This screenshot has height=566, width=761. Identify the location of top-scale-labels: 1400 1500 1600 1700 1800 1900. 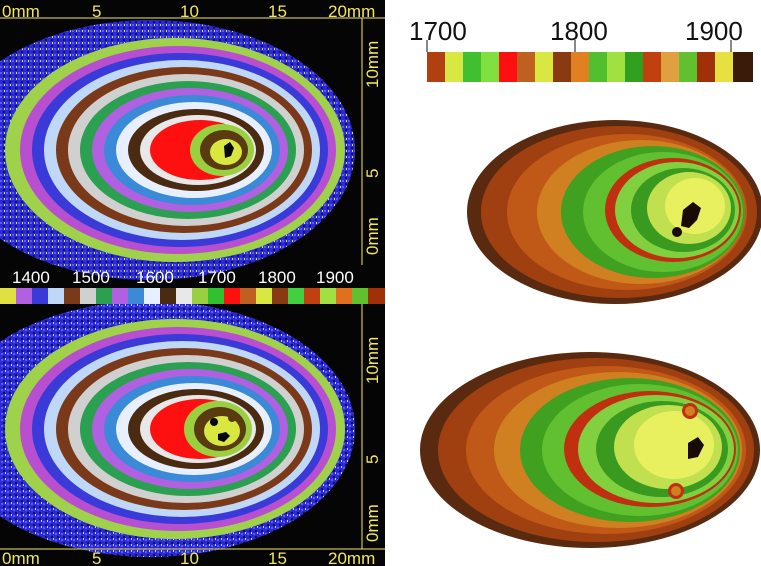
(183, 277).